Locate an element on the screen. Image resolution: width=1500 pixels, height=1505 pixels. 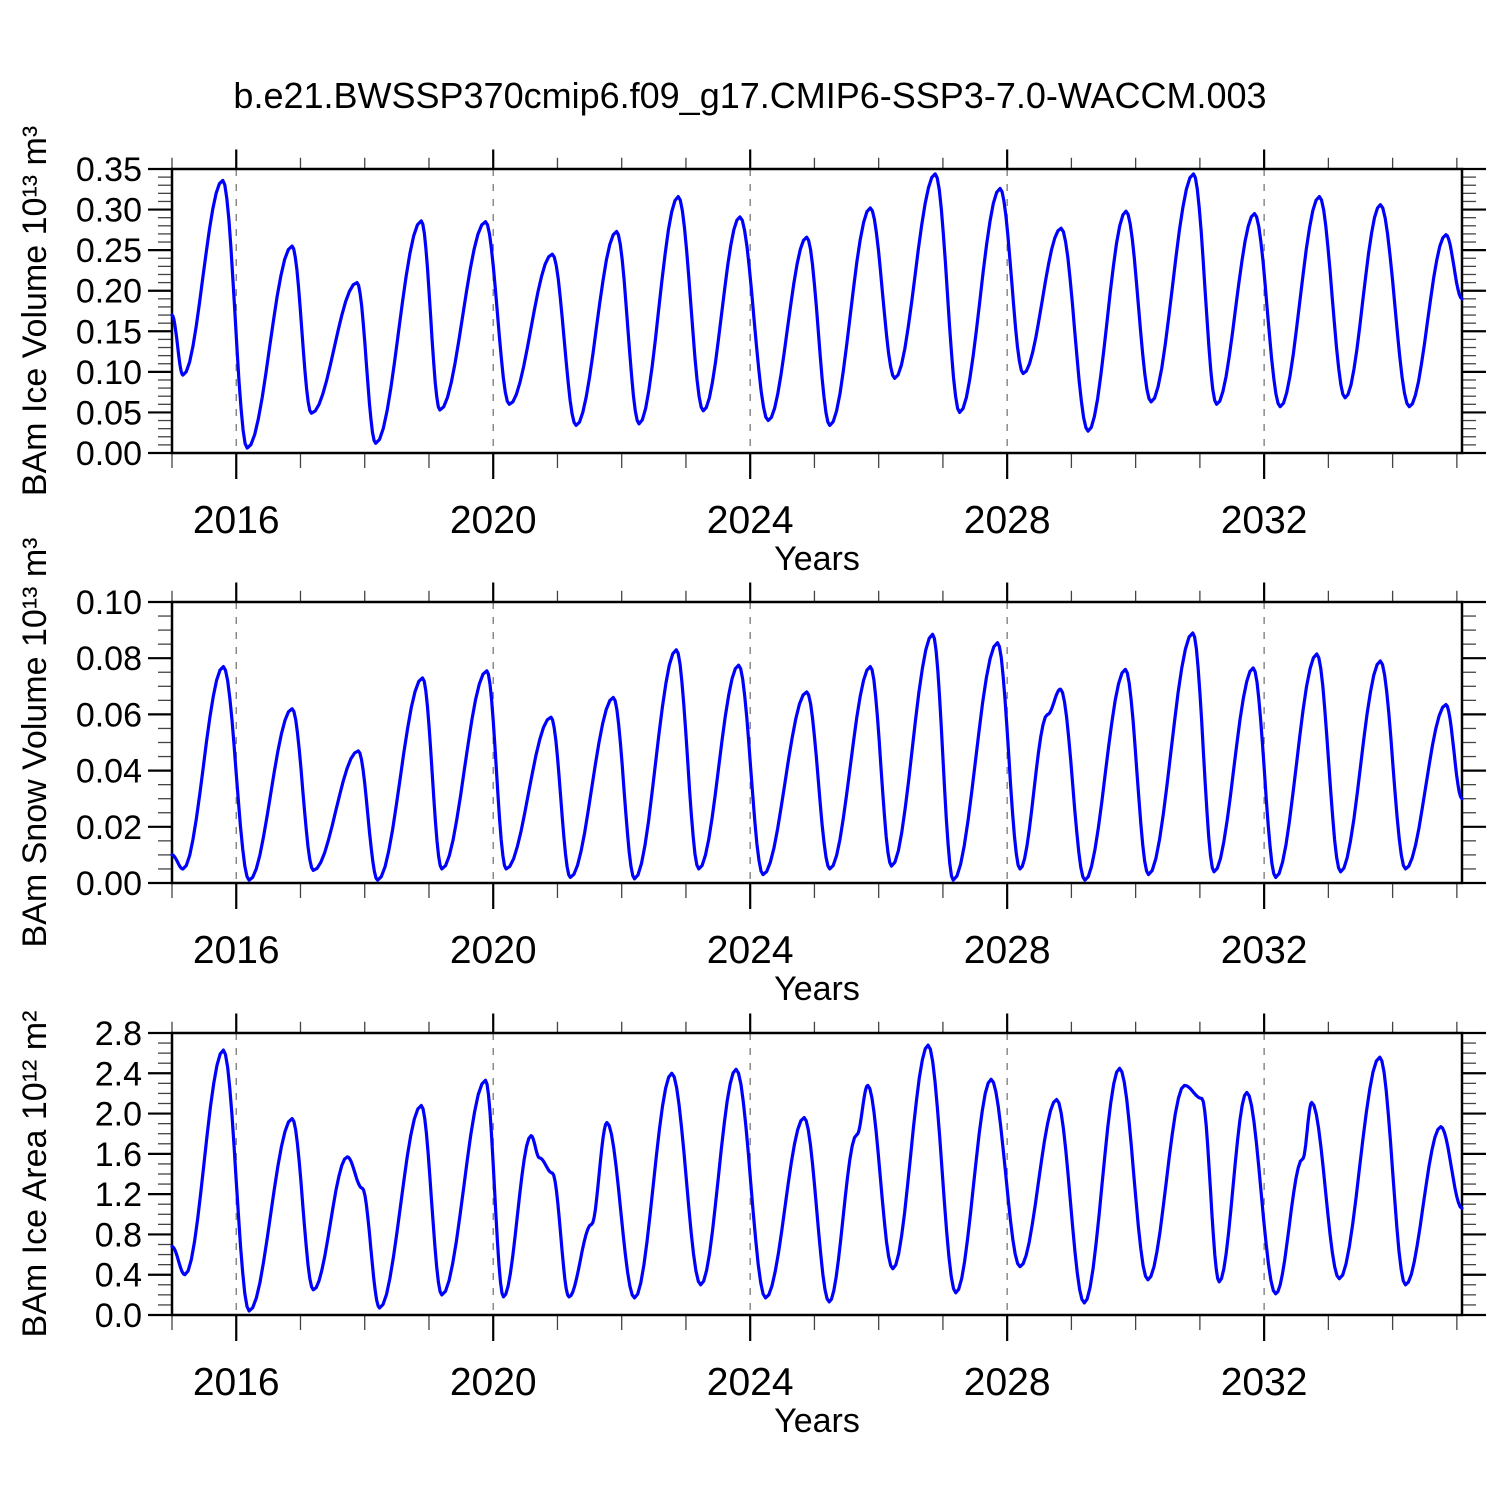
y-axis-title: BAm Ice Area 10¹² m² is located at coordinates (35, 1174).